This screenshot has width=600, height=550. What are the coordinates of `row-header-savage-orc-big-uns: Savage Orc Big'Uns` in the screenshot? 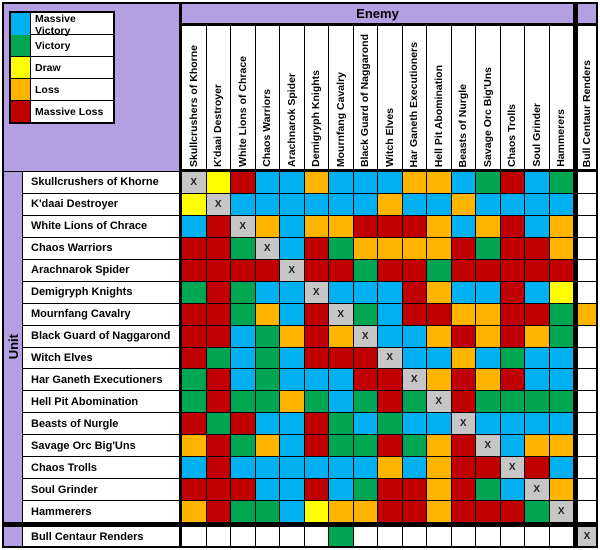 It's located at (102, 446).